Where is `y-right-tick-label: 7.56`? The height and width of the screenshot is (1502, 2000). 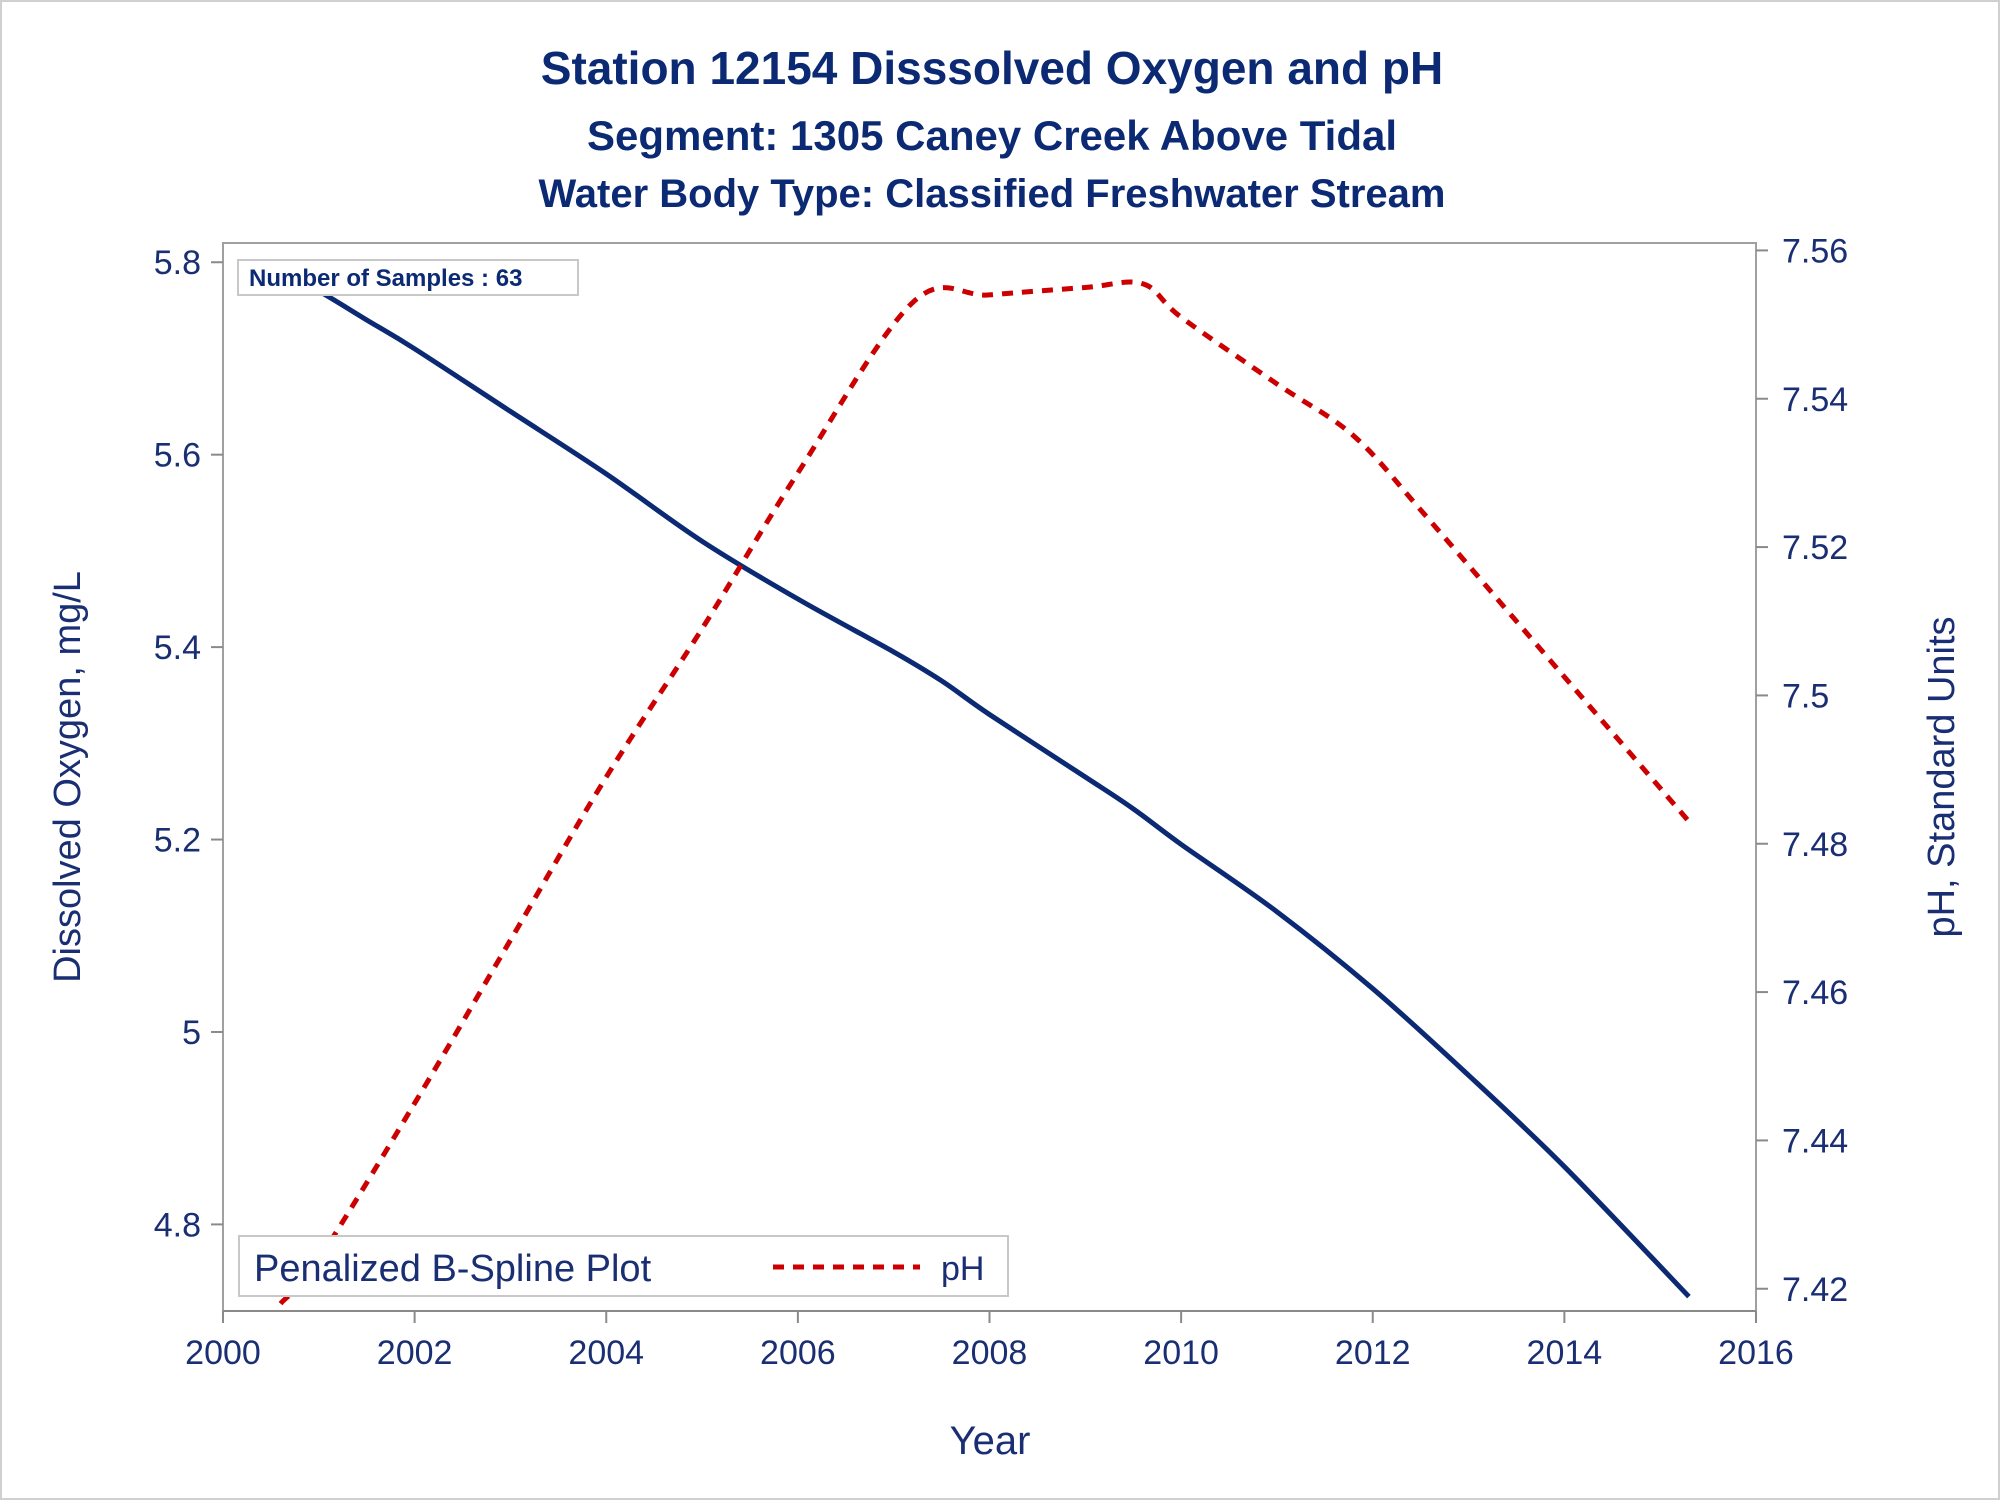 y-right-tick-label: 7.56 is located at coordinates (1815, 251).